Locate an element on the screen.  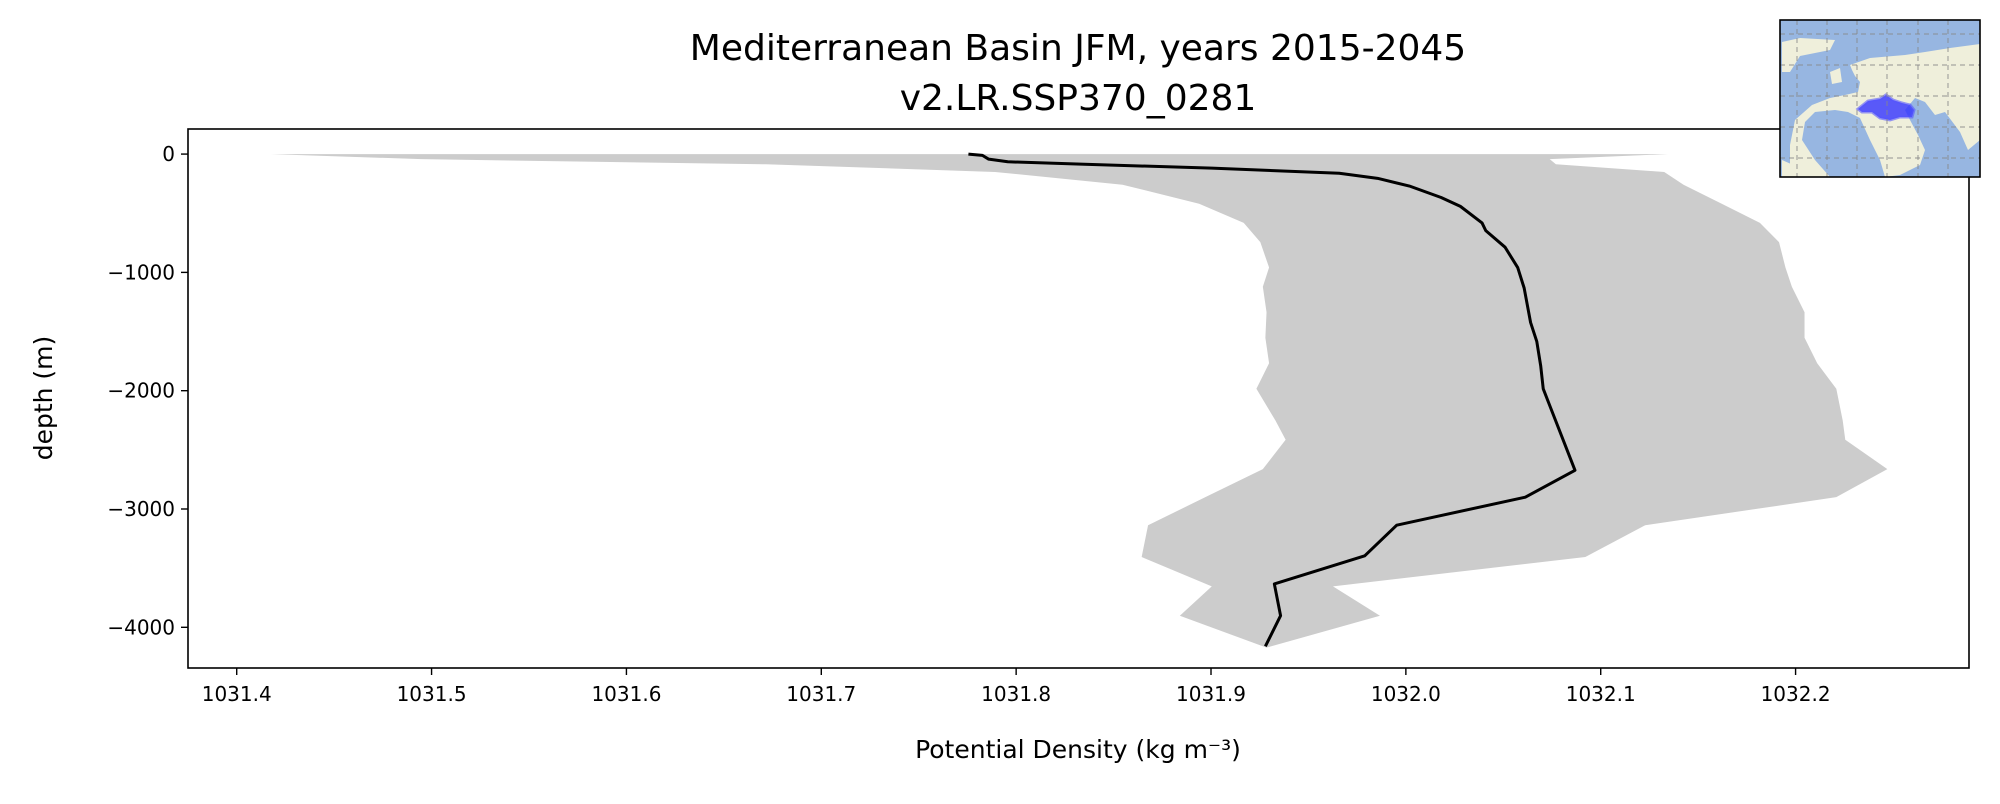
chart-subtitle: v2.LR.SSP370_0281 is located at coordinates (1078, 98).